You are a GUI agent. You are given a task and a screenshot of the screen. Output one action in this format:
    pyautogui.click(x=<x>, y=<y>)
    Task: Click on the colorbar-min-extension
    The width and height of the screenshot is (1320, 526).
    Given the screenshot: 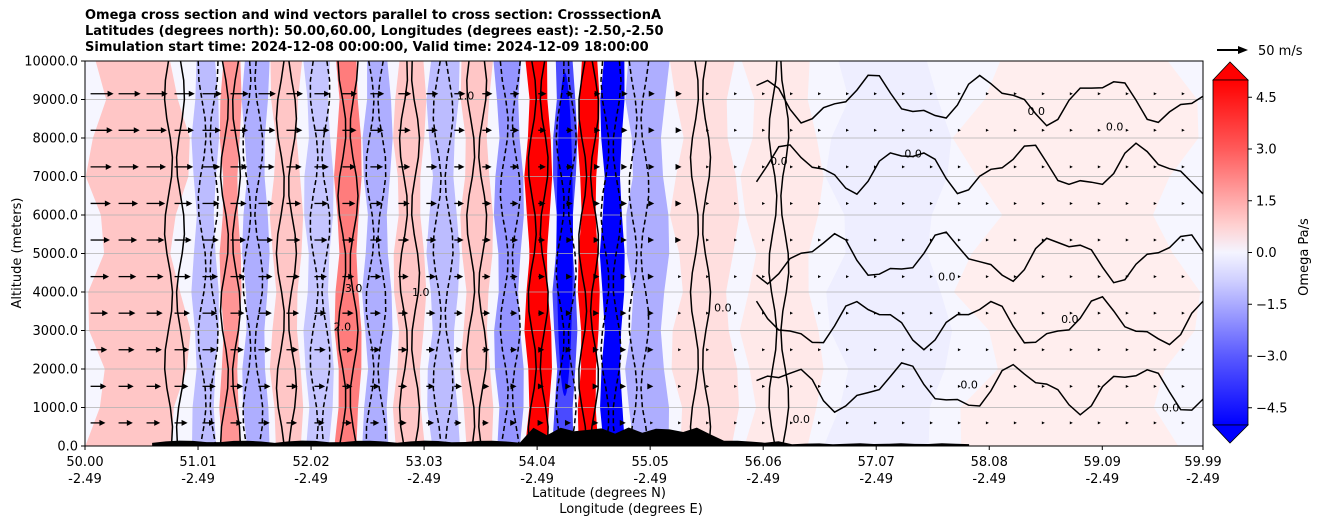 What is the action you would take?
    pyautogui.click(x=1230, y=434)
    